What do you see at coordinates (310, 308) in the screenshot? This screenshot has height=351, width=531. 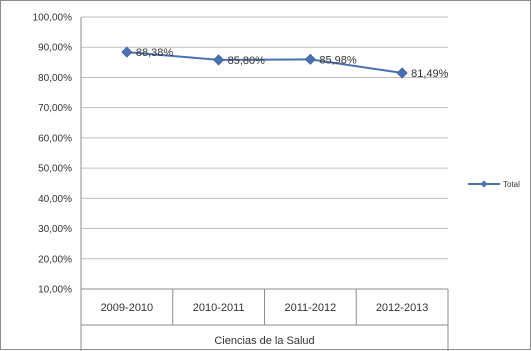 I see `x-tick-label-2011-2012: 2011-2012` at bounding box center [310, 308].